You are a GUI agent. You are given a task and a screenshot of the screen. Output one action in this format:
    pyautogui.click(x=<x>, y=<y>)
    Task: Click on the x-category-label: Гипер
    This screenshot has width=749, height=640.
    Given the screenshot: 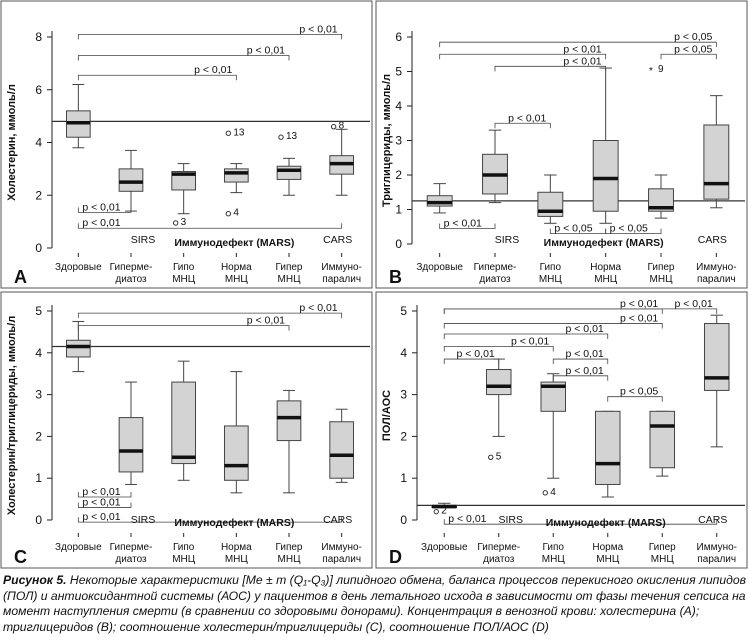 What is the action you would take?
    pyautogui.click(x=289, y=267)
    